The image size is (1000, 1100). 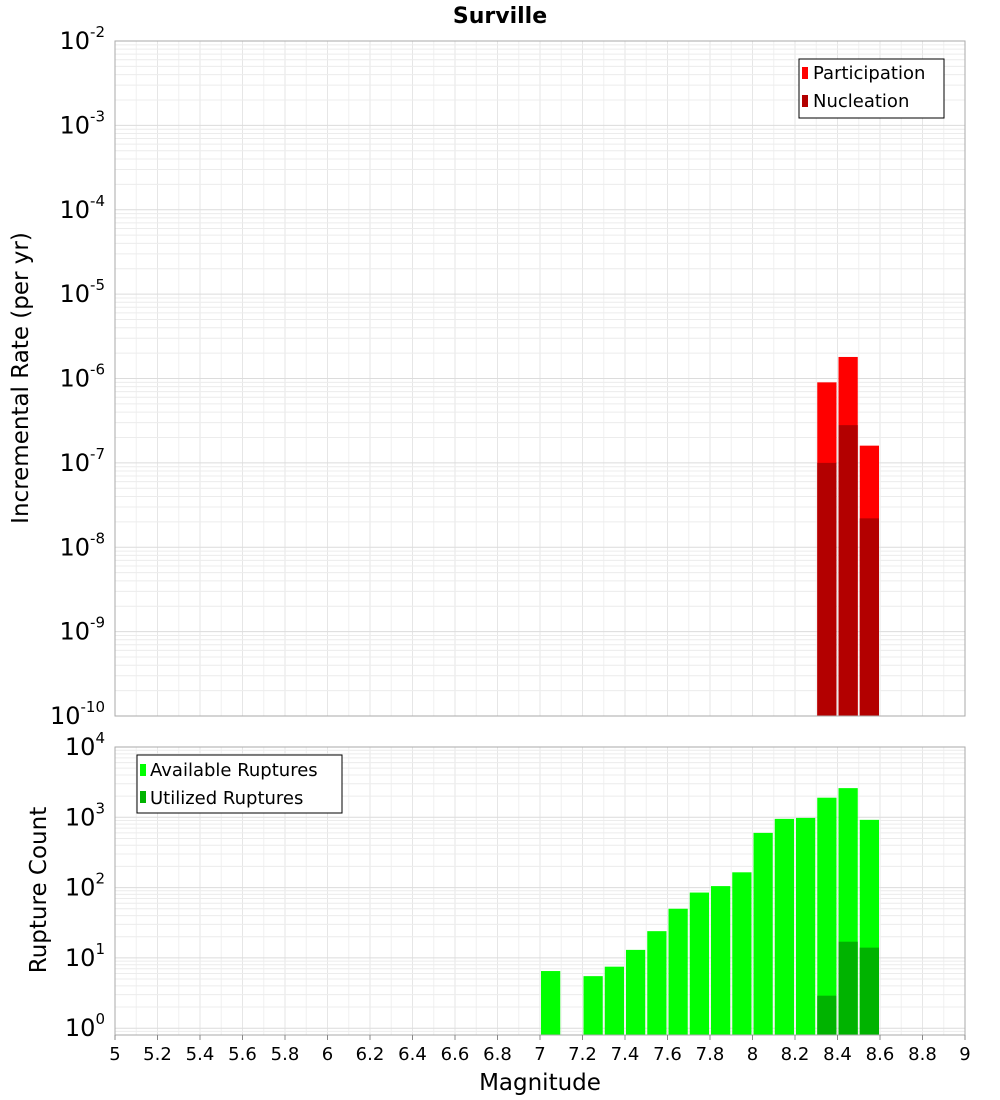 What do you see at coordinates (143, 770) in the screenshot?
I see `available-ruptures-swatch` at bounding box center [143, 770].